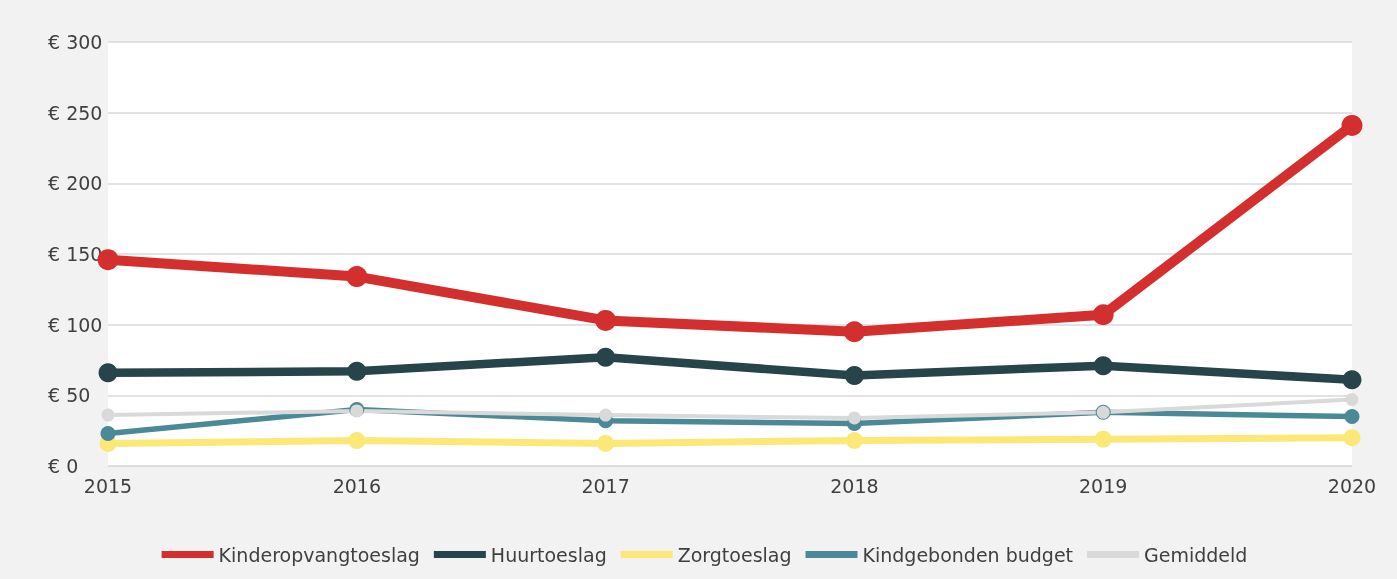  Describe the element at coordinates (968, 554) in the screenshot. I see `legend-label: Kindgebonden budget` at that location.